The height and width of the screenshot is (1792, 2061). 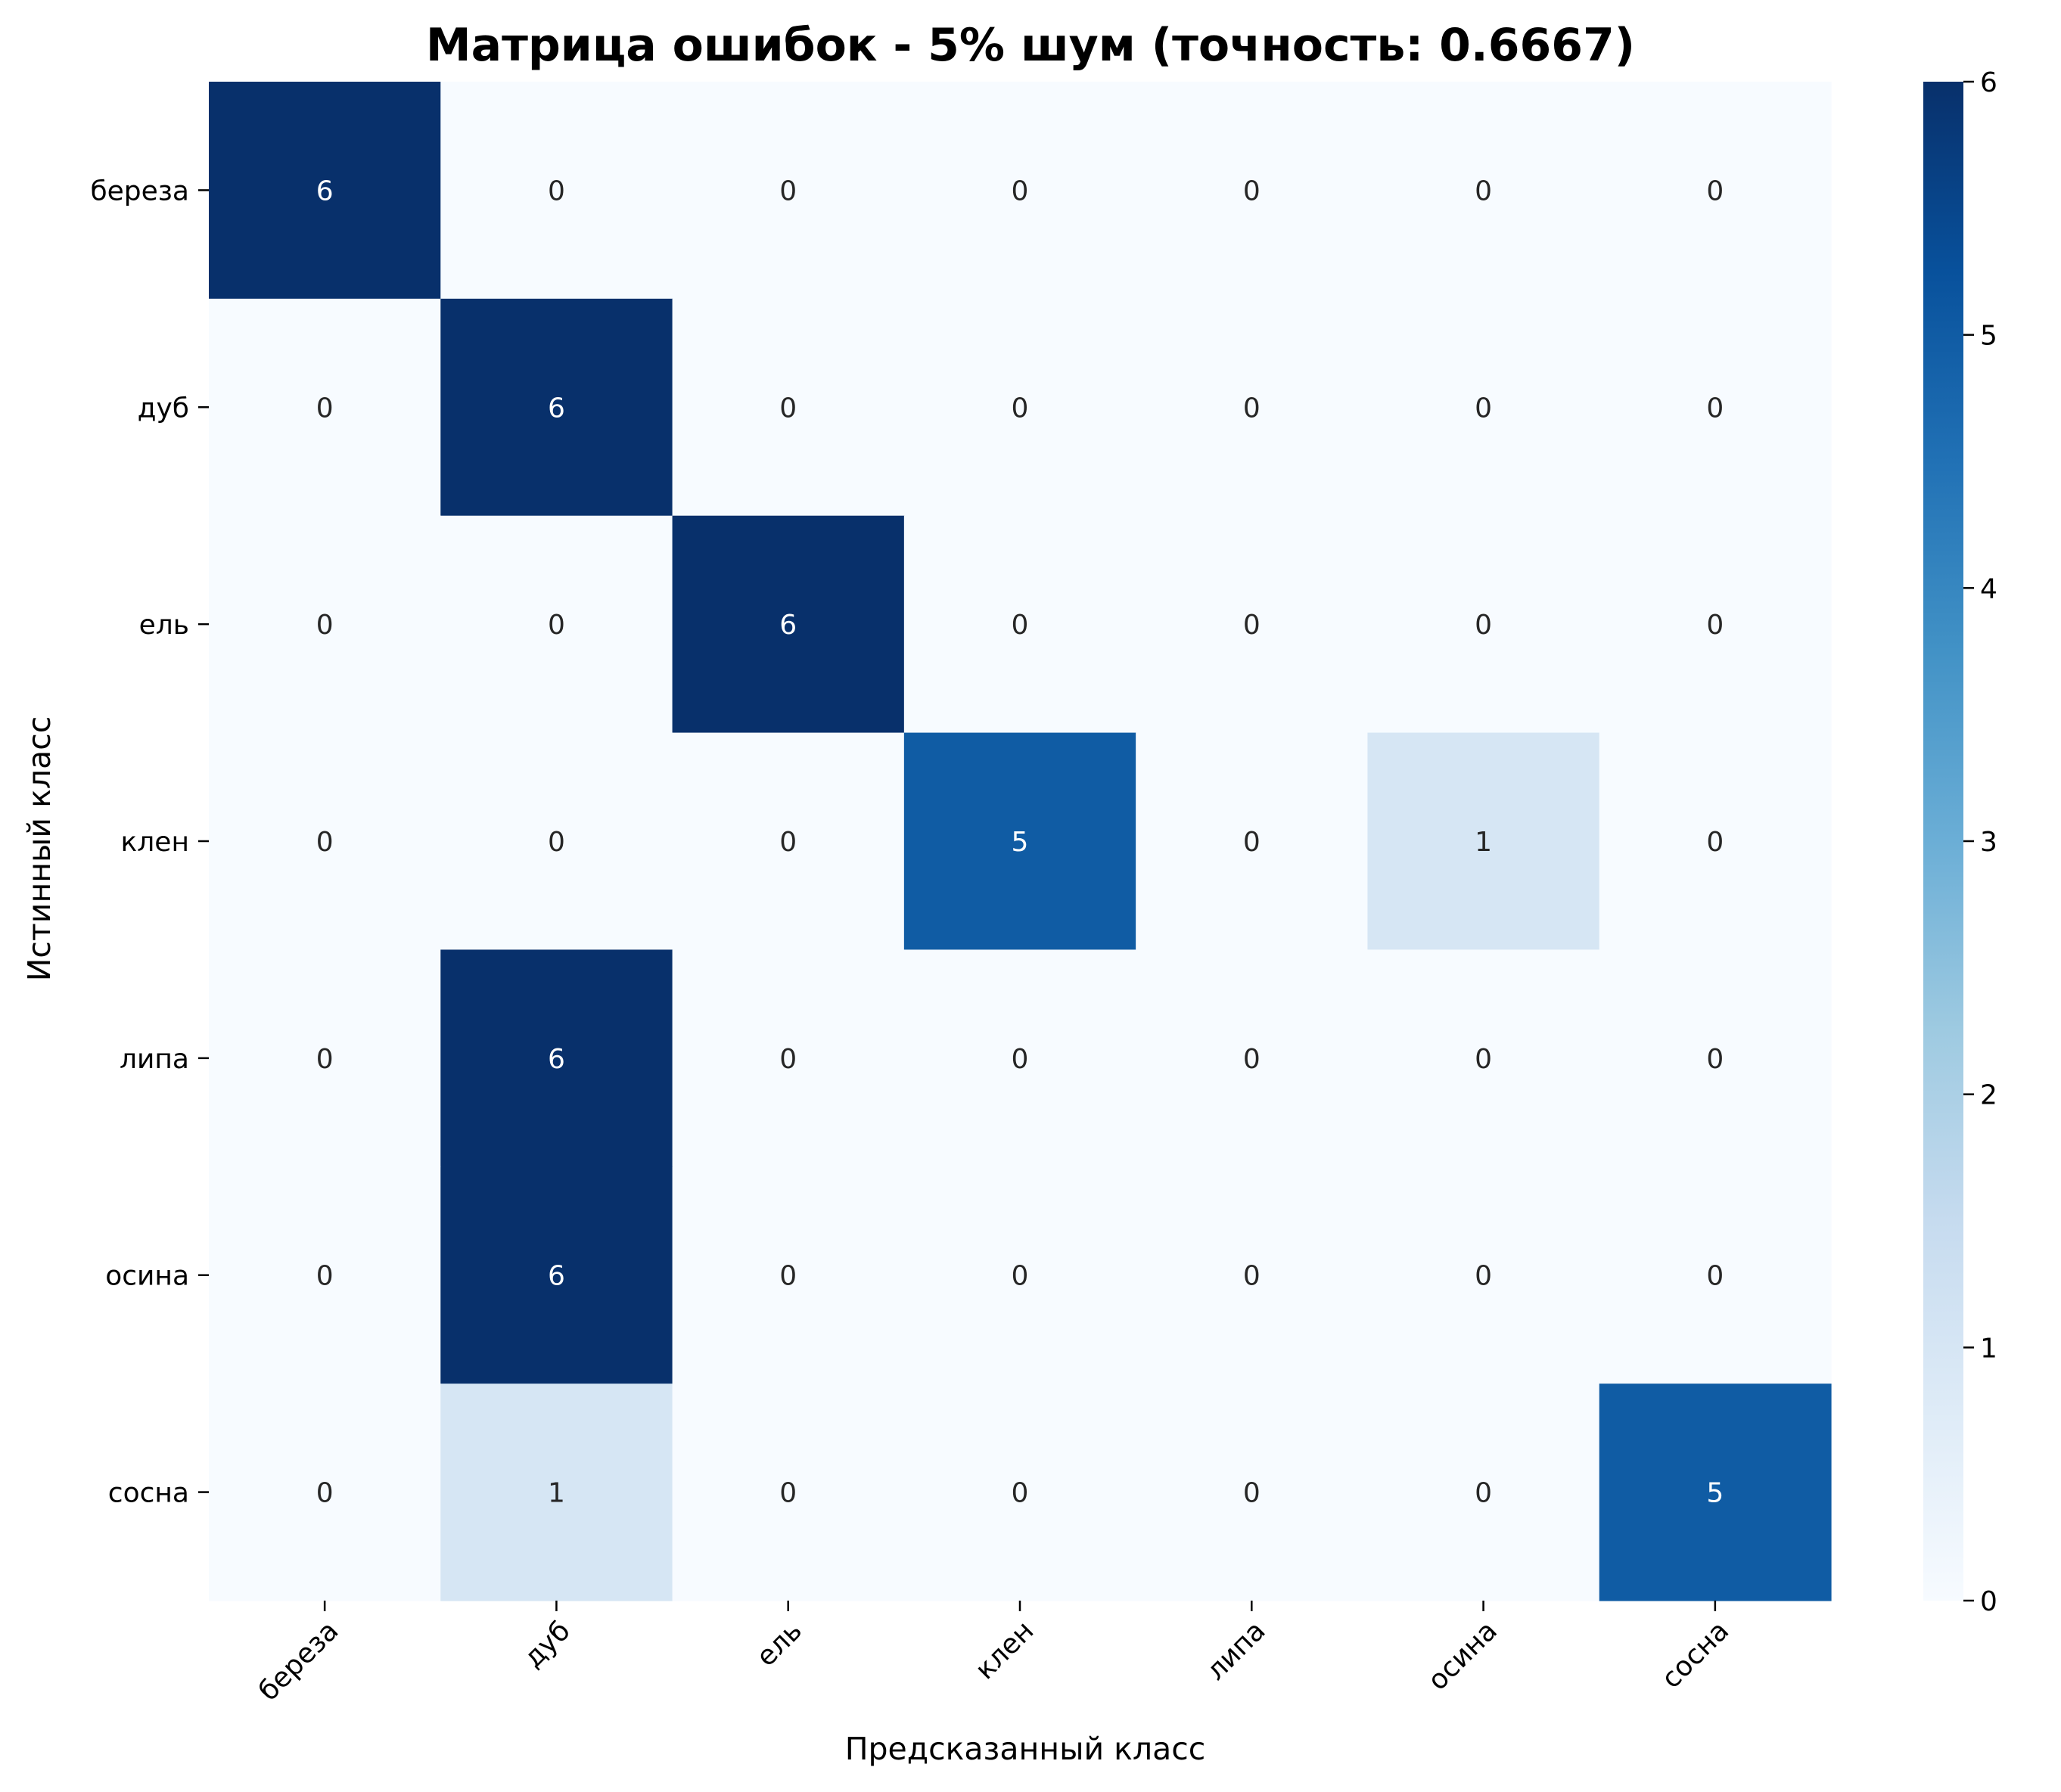 What do you see at coordinates (1988, 336) in the screenshot?
I see `colorbar-tick-label: 5` at bounding box center [1988, 336].